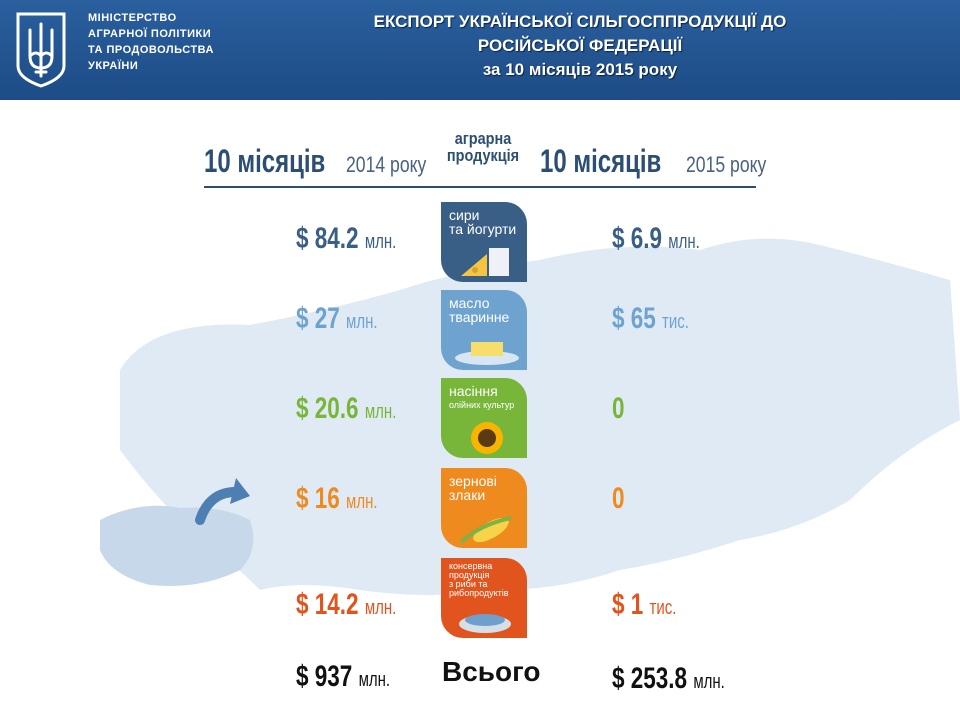  I want to click on category-tile-cheese: сири та йогурти, so click(484, 242).